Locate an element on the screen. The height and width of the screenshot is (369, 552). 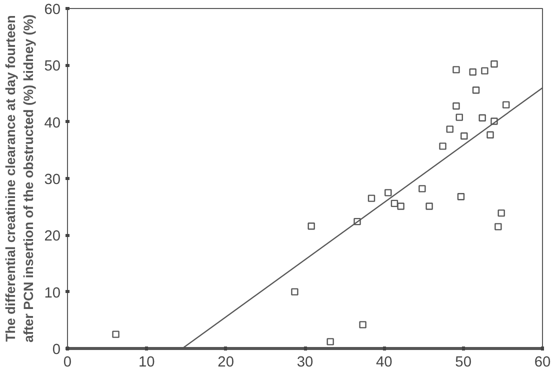
x-tick-label: 0 is located at coordinates (67, 361).